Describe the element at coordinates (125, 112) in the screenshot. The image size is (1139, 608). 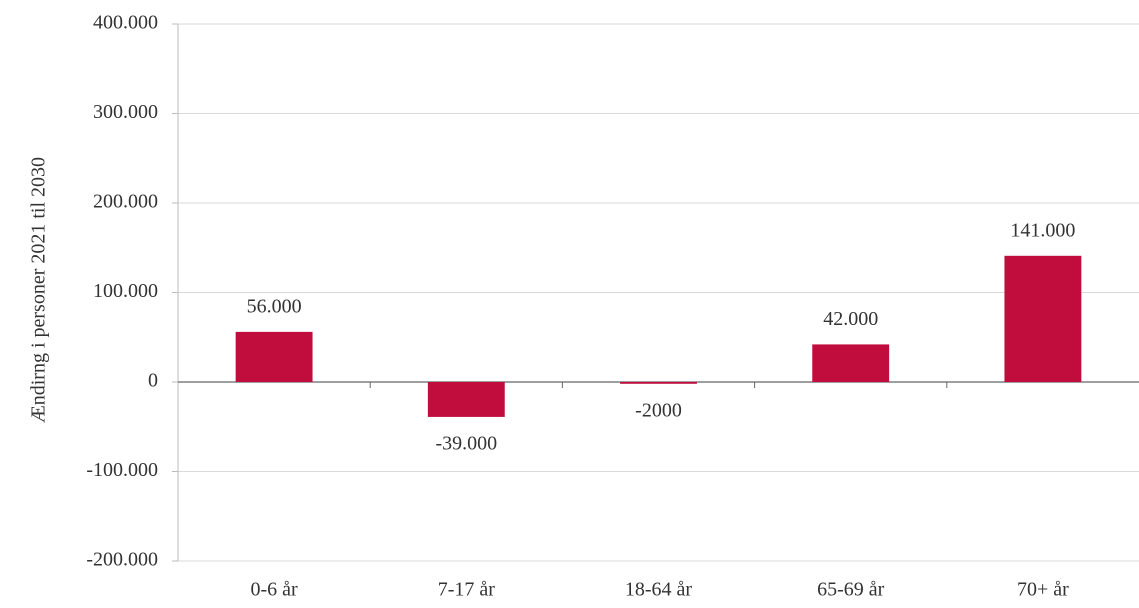
I see `y-tick-label: 300.000` at that location.